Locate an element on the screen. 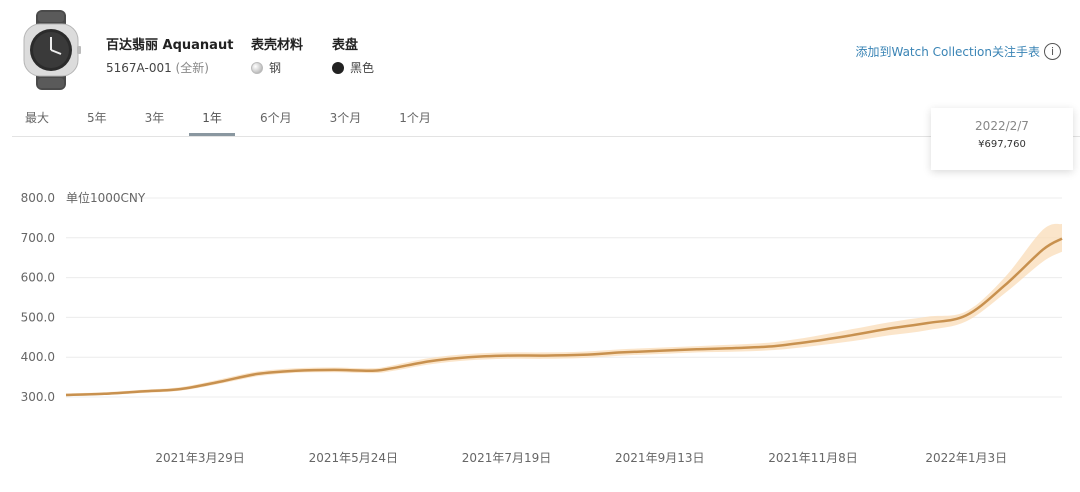 Image resolution: width=1080 pixels, height=492 pixels. add-to-collection-link: 添加到Watch Collection关注手表 is located at coordinates (947, 52).